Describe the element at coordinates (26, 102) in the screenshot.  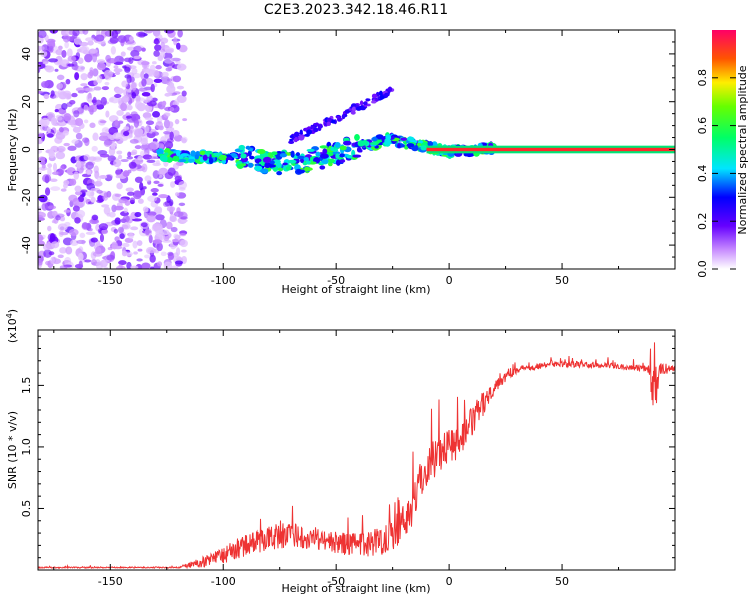
I see `spec-ytick-label: 20` at that location.